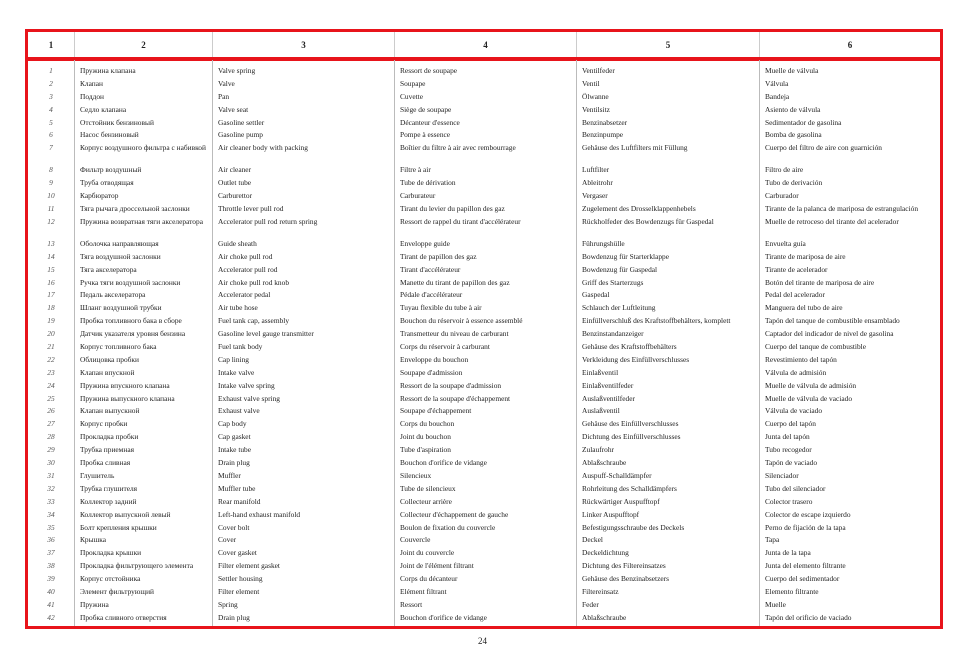  I want to click on russian-term: Ручка тяги воздушной заслонки, so click(130, 282).